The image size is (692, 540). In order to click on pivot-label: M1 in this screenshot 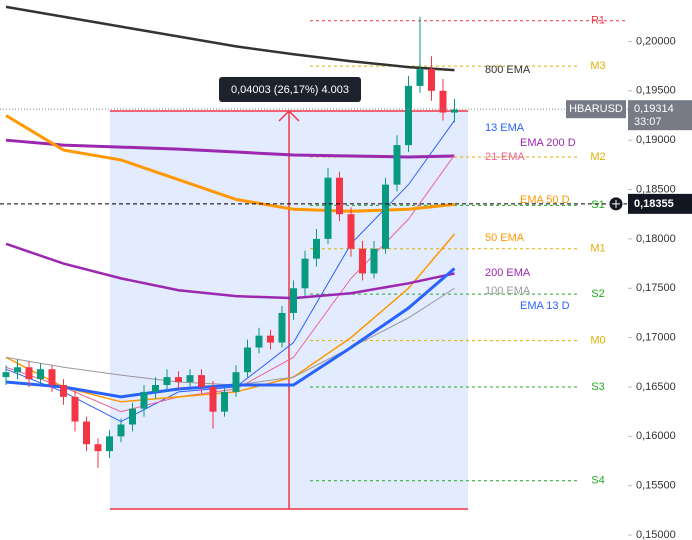, I will do `click(597, 249)`.